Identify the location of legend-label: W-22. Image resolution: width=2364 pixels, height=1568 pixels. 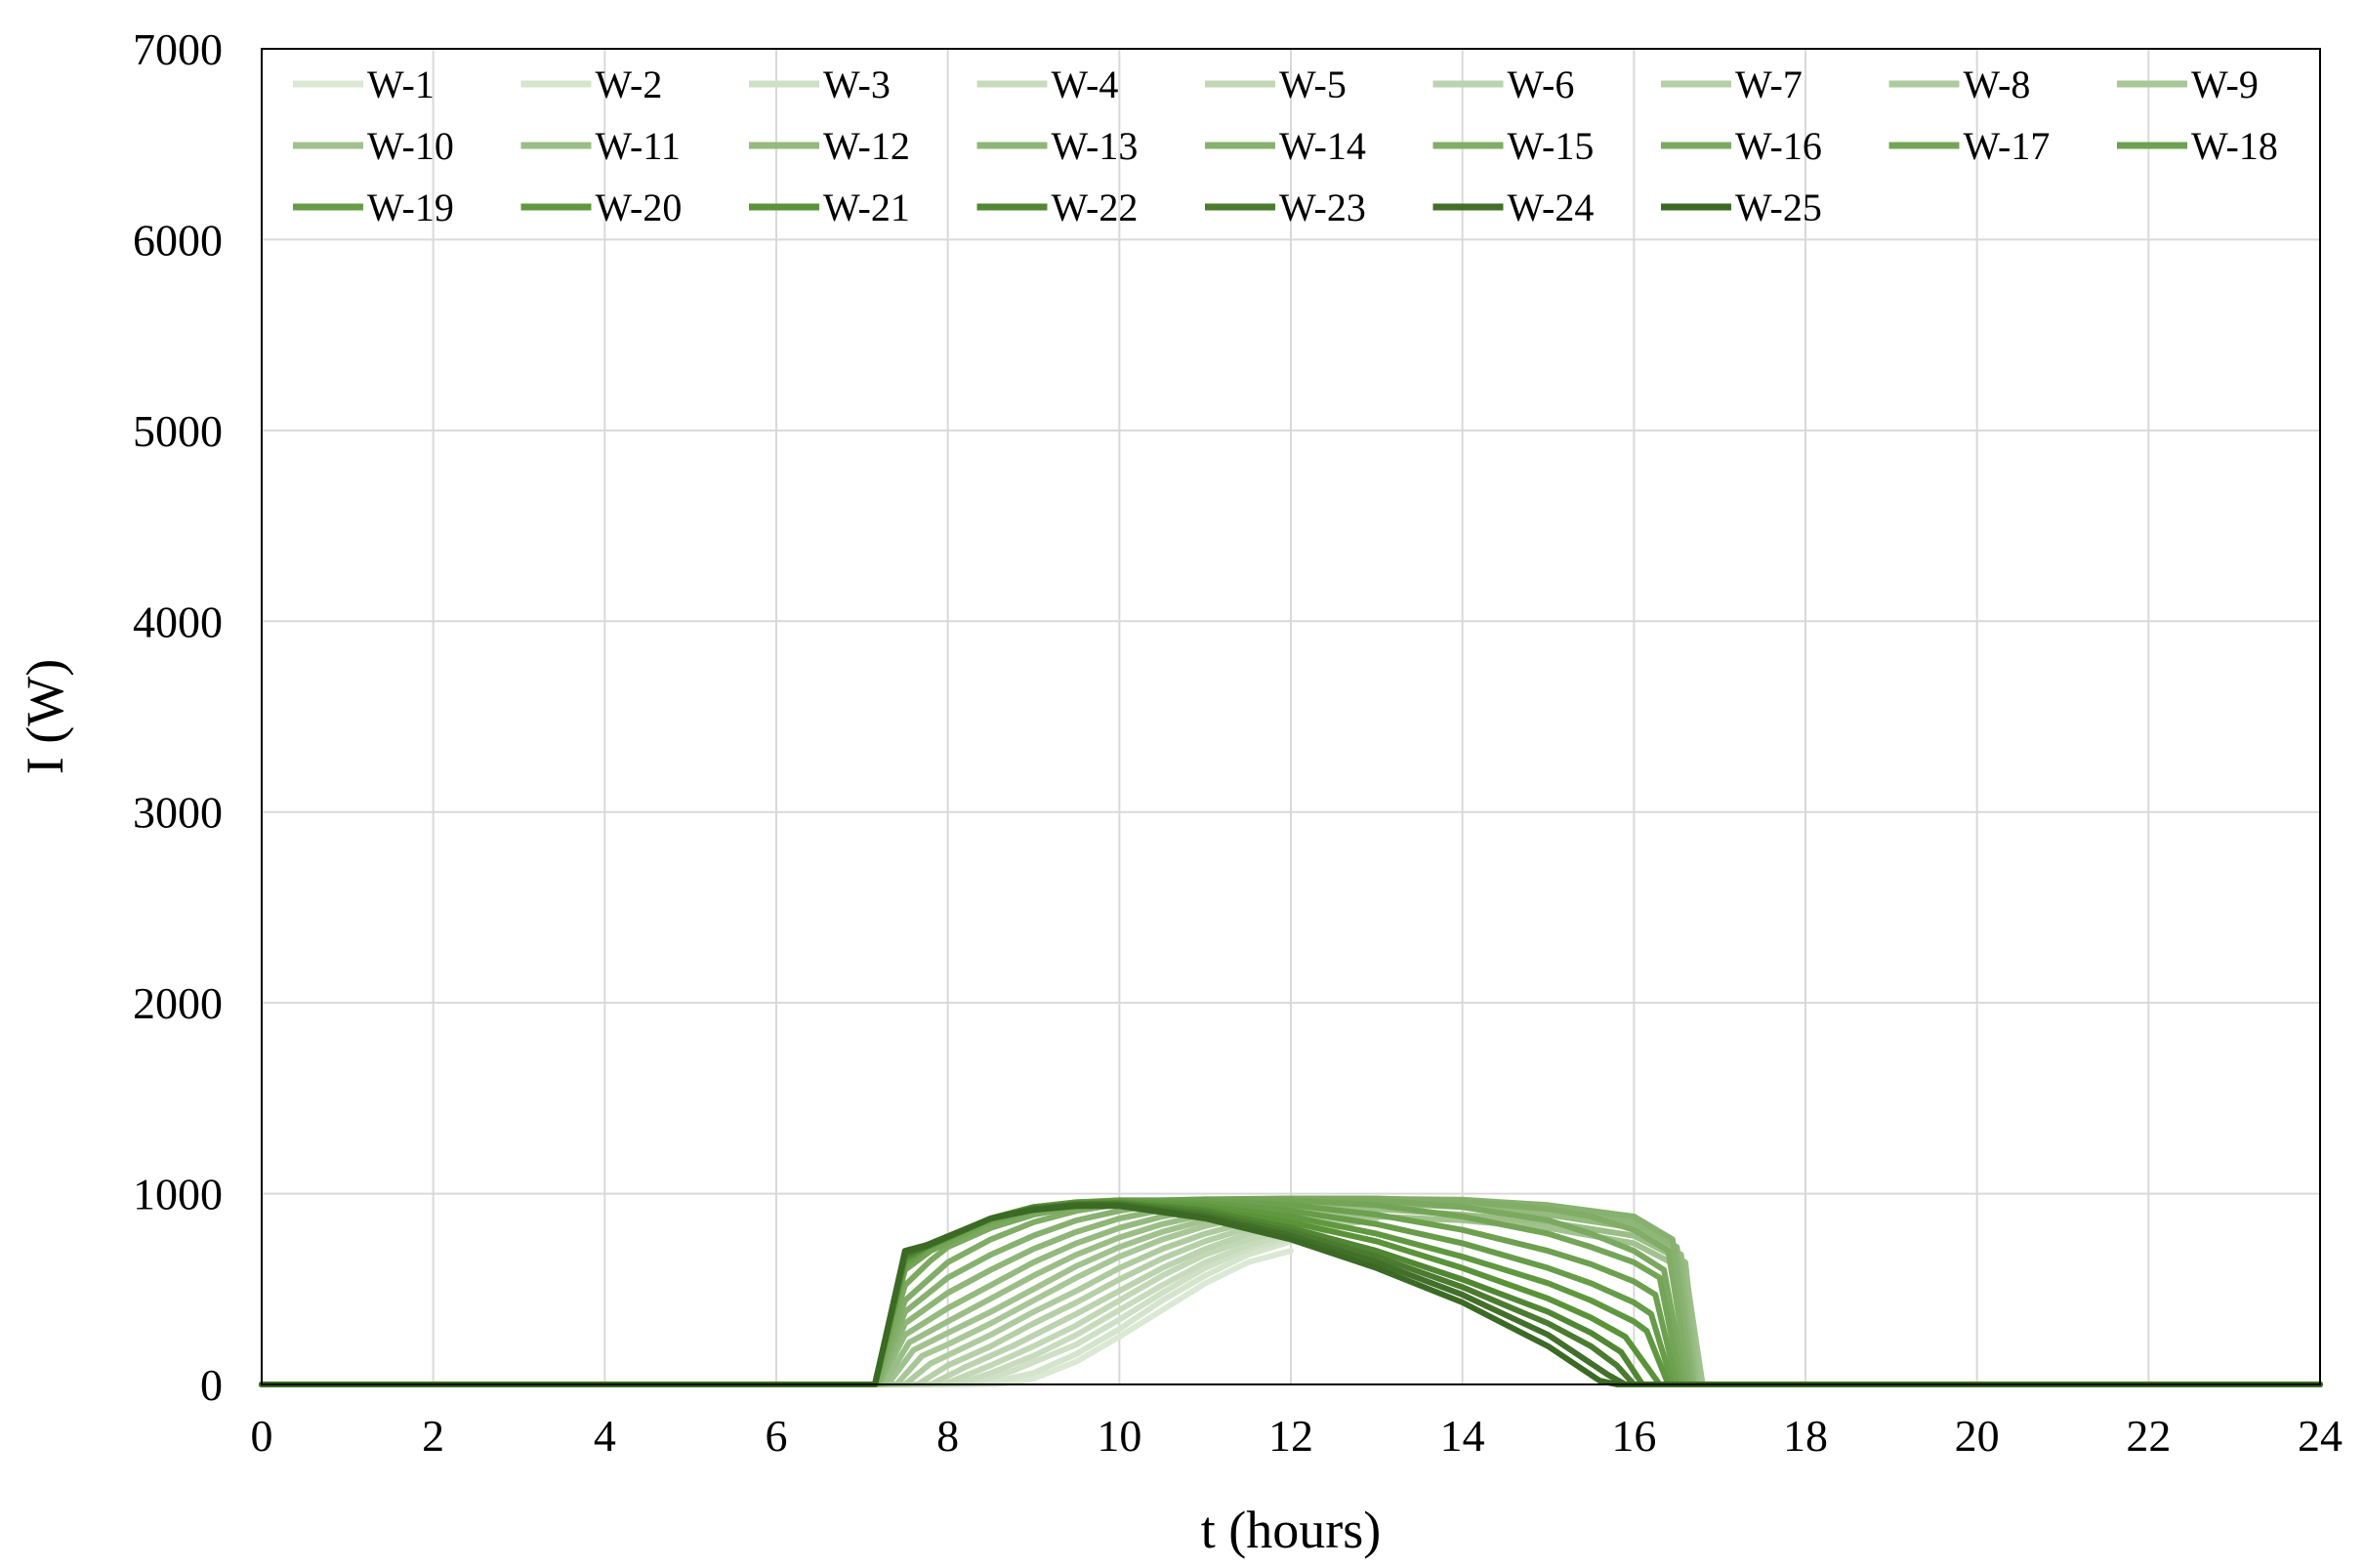
(1095, 207).